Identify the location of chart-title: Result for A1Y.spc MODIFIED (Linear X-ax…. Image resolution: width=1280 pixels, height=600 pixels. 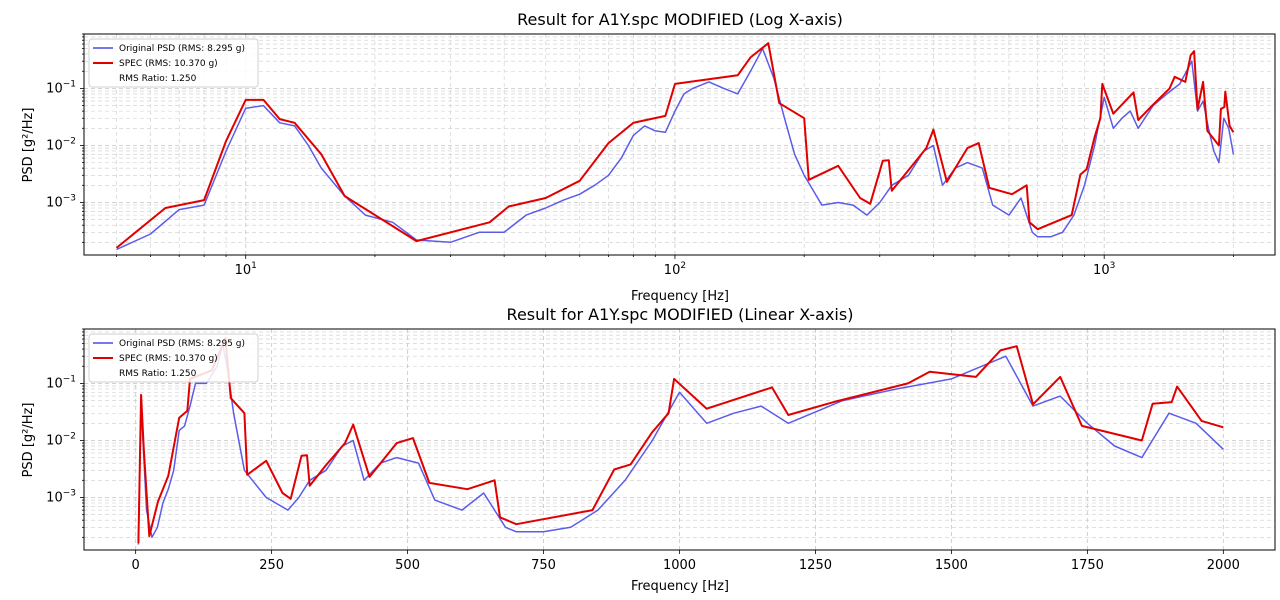
(680, 314).